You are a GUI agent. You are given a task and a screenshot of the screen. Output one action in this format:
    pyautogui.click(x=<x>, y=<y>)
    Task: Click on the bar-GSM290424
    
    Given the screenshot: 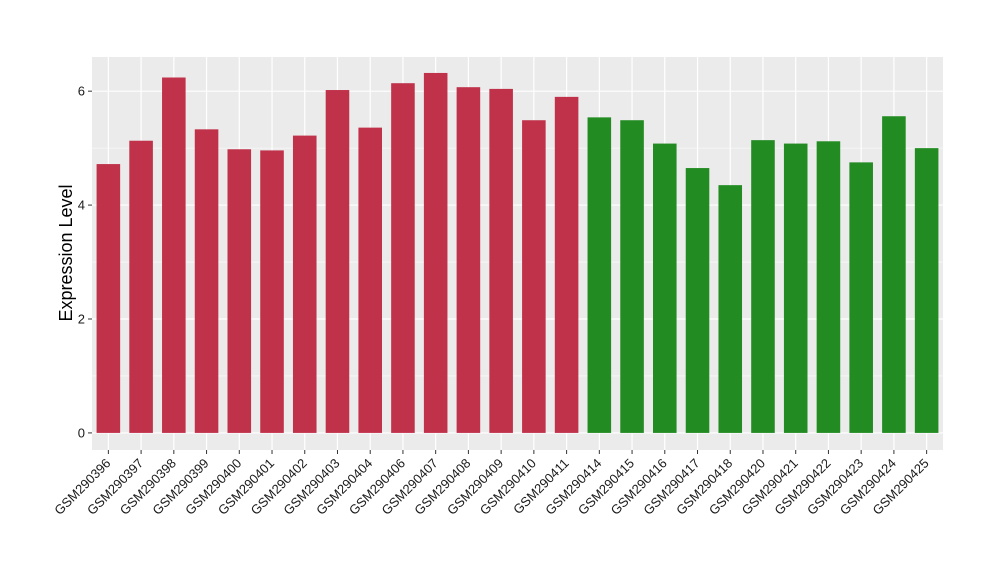 What is the action you would take?
    pyautogui.click(x=894, y=274)
    